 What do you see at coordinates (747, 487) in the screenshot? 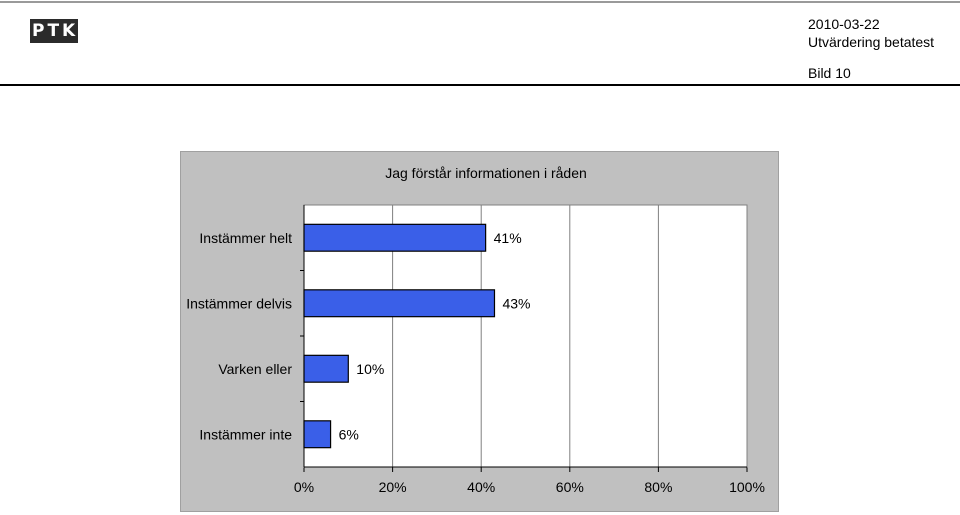
I see `x-tick-label: 100%` at bounding box center [747, 487].